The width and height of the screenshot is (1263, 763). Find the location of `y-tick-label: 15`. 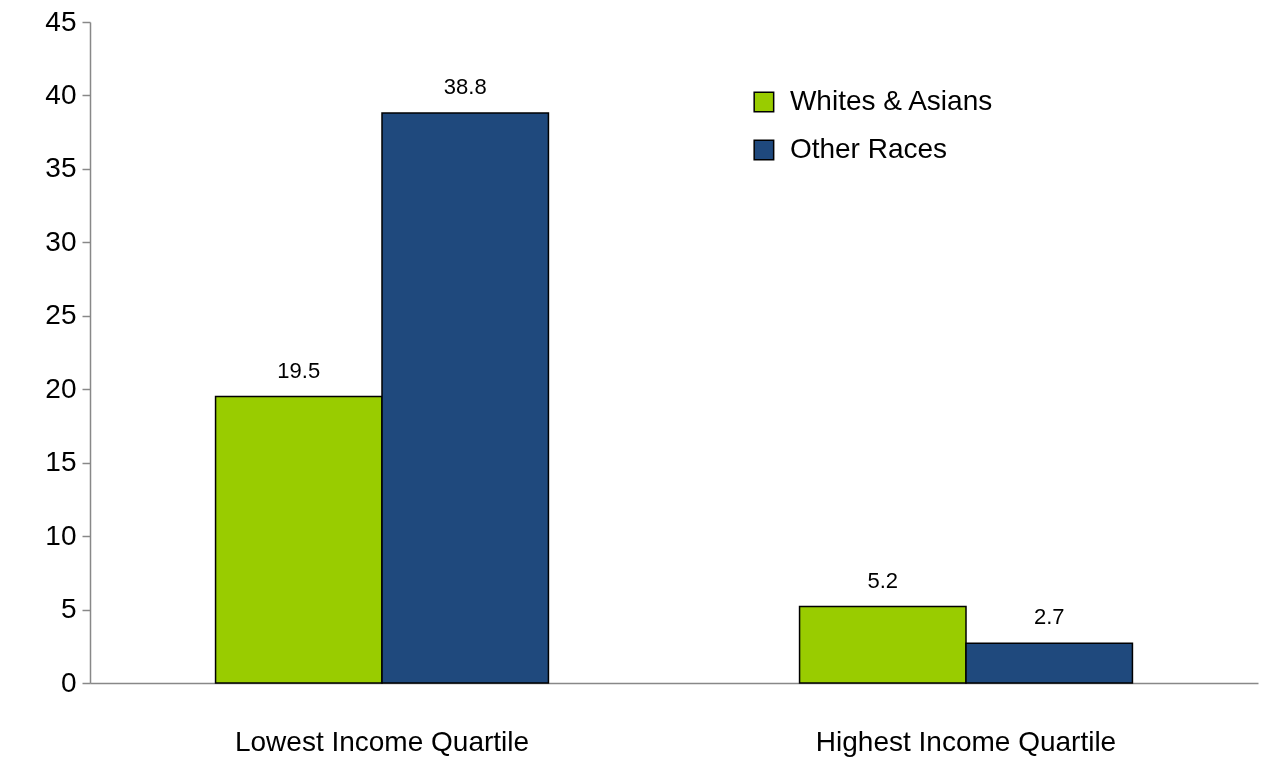

y-tick-label: 15 is located at coordinates (61, 462).